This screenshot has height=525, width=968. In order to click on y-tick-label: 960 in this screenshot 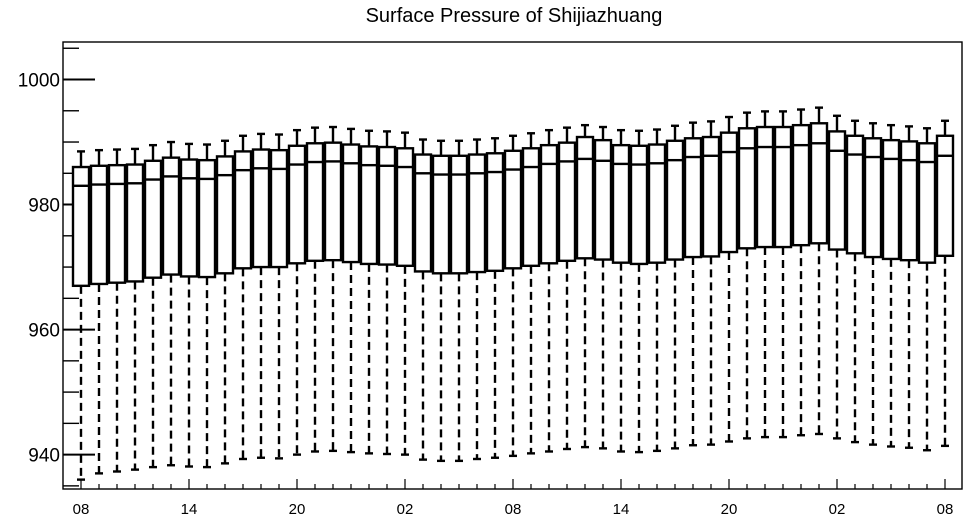, I will do `click(44, 331)`.